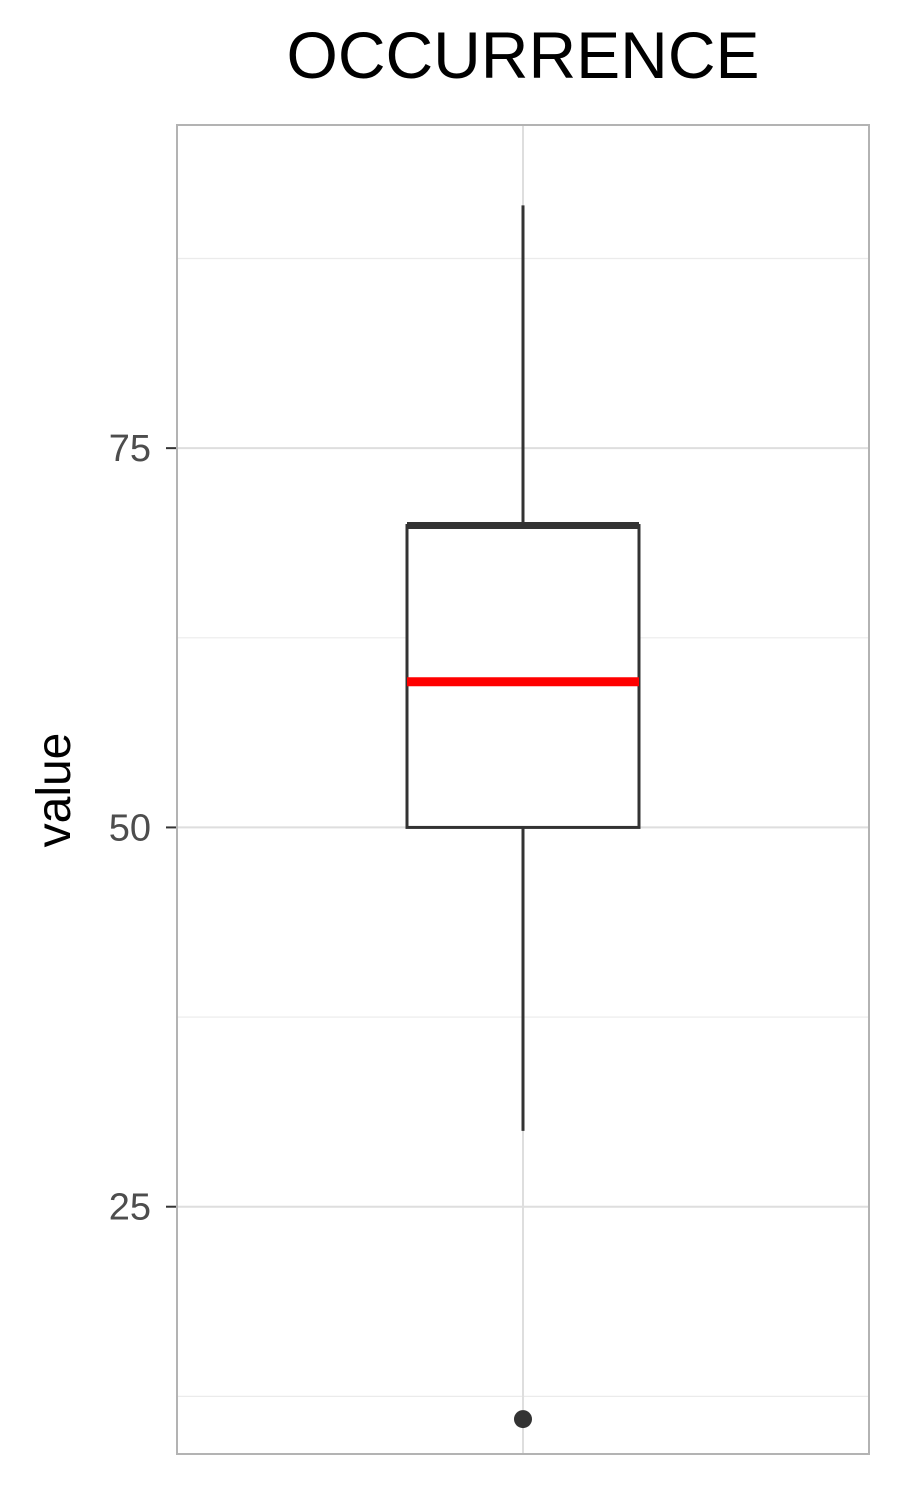  I want to click on chart-title: OCCURRENCE, so click(522, 55).